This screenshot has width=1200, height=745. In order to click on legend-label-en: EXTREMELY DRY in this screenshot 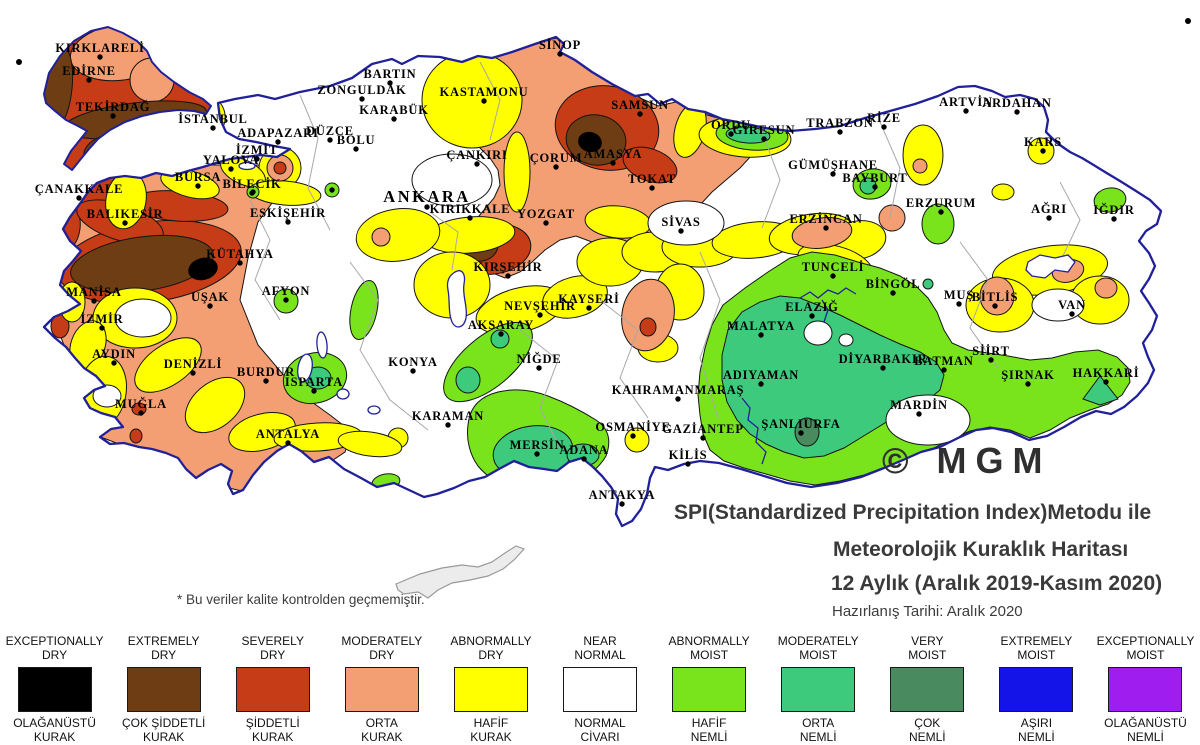, I will do `click(163, 648)`.